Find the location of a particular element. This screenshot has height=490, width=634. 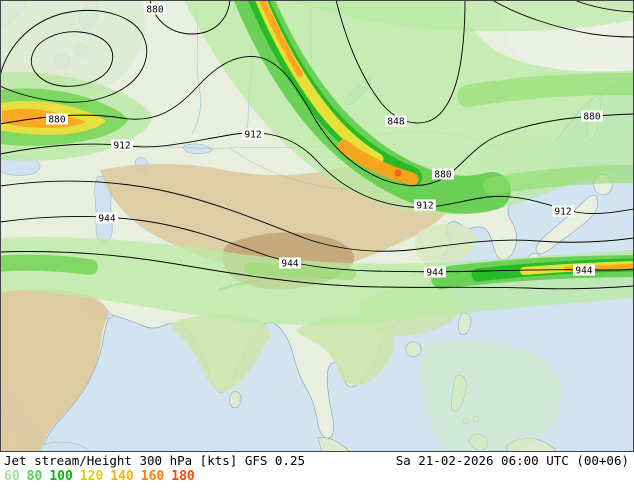

caption-valid-time: Sa 21-02-2026 06:00 UTC (00+06) is located at coordinates (512, 460).